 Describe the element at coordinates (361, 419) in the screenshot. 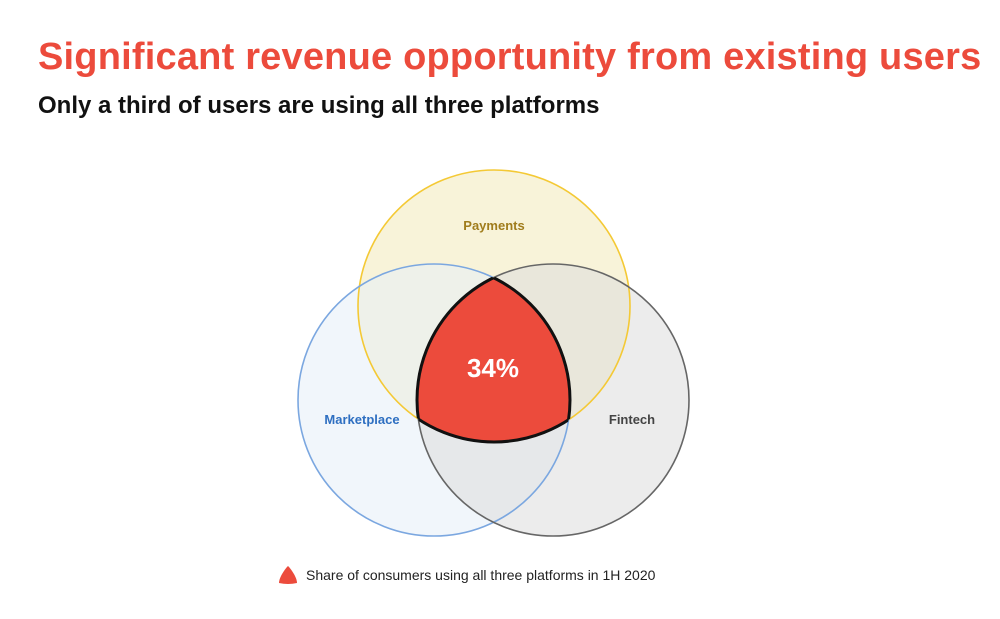

I see `marketplace-label: Marketplace` at that location.